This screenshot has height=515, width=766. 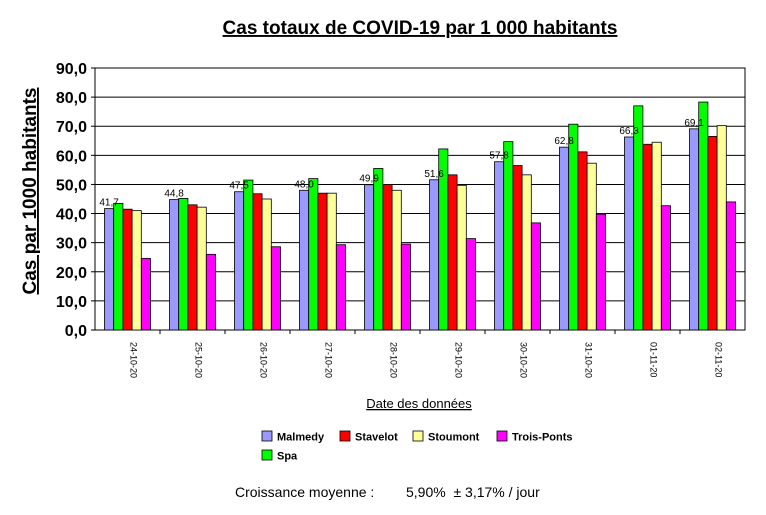 I want to click on x-tick-label: 24-10-20, so click(x=134, y=360).